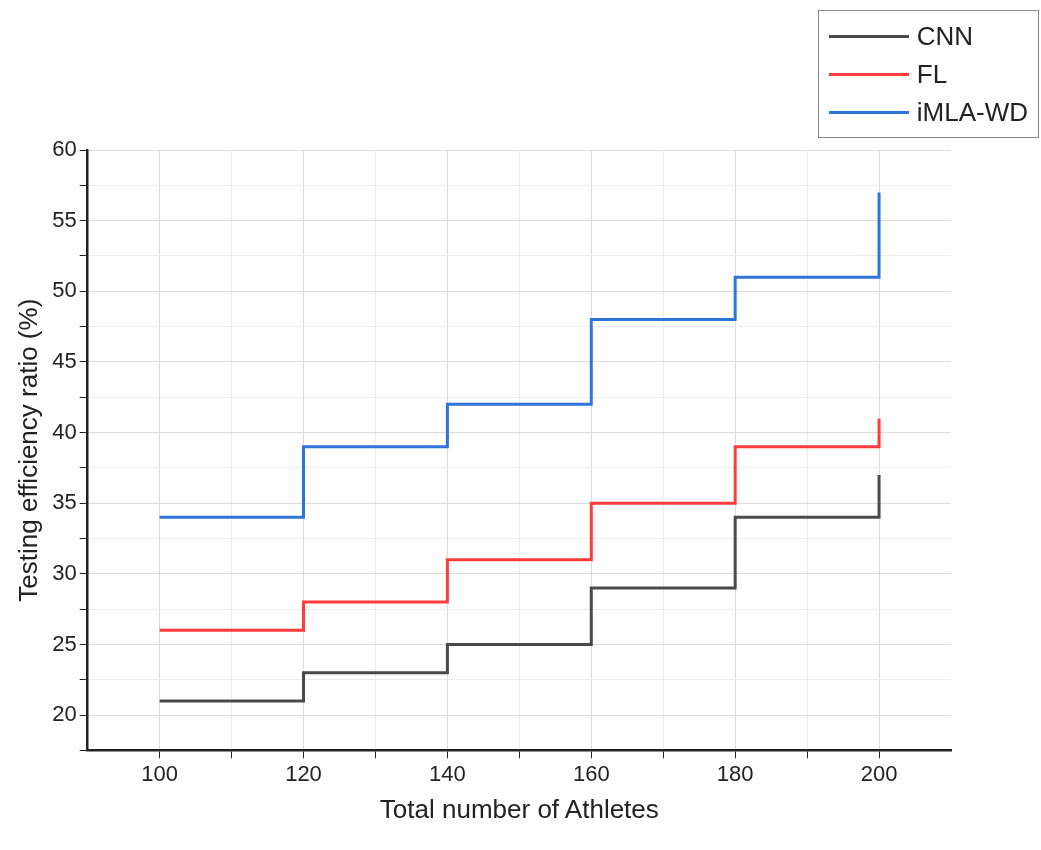 The image size is (1041, 850). Describe the element at coordinates (303, 773) in the screenshot. I see `x-tick-label: 120` at that location.